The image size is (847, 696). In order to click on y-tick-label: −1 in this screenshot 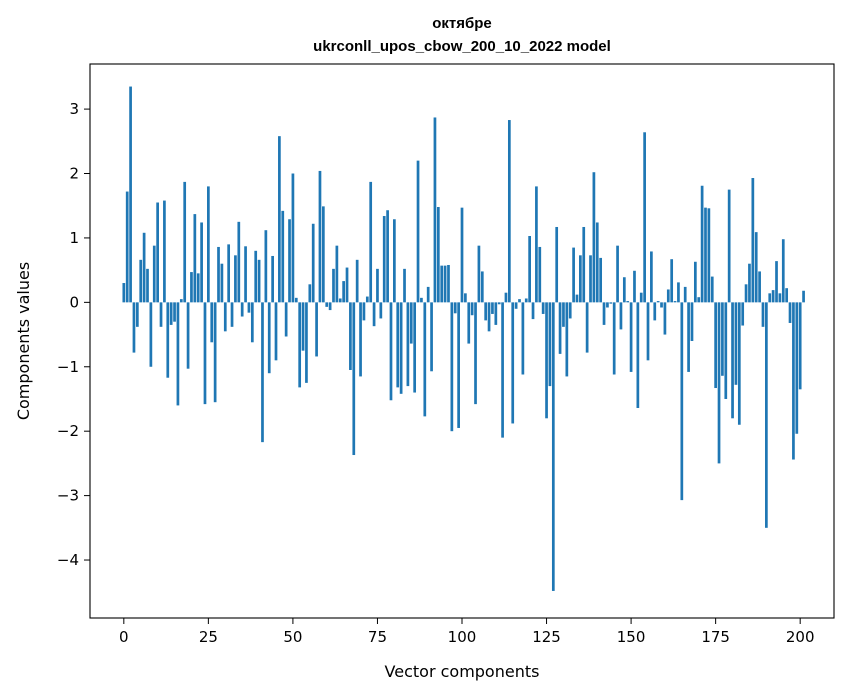, I will do `click(68, 367)`.